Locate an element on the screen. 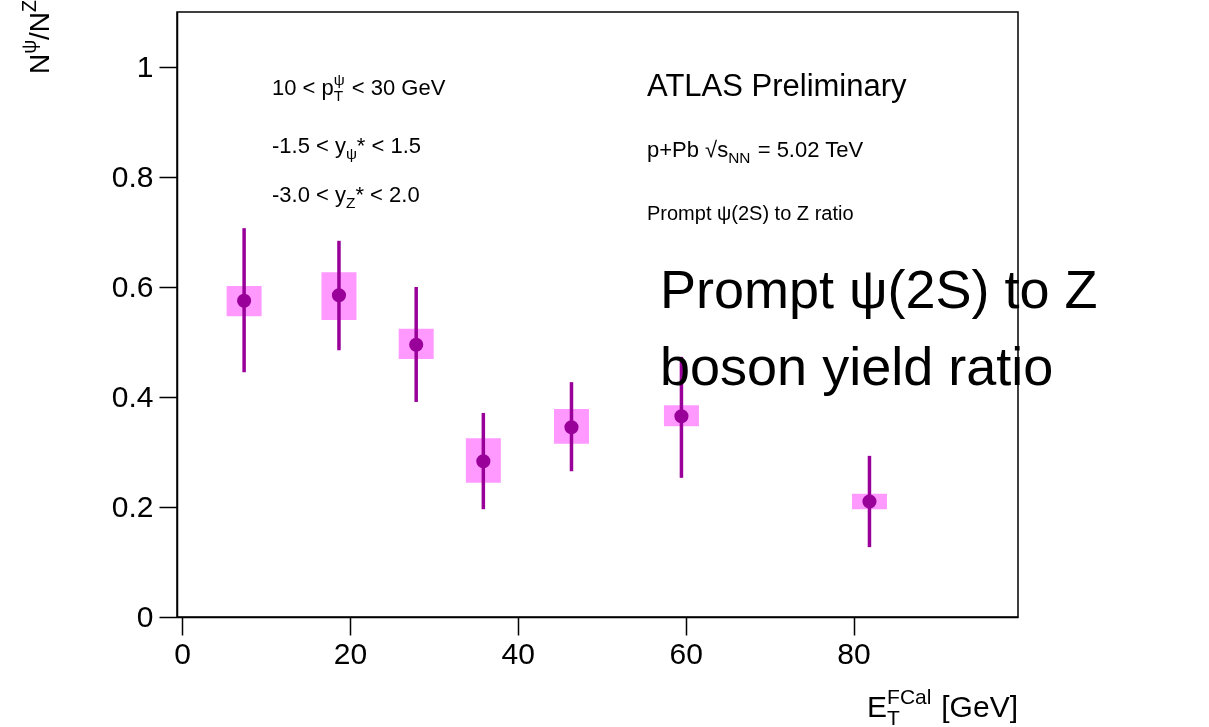 This screenshot has width=1209, height=727. y-tick-label: 0.8 is located at coordinates (132, 176).